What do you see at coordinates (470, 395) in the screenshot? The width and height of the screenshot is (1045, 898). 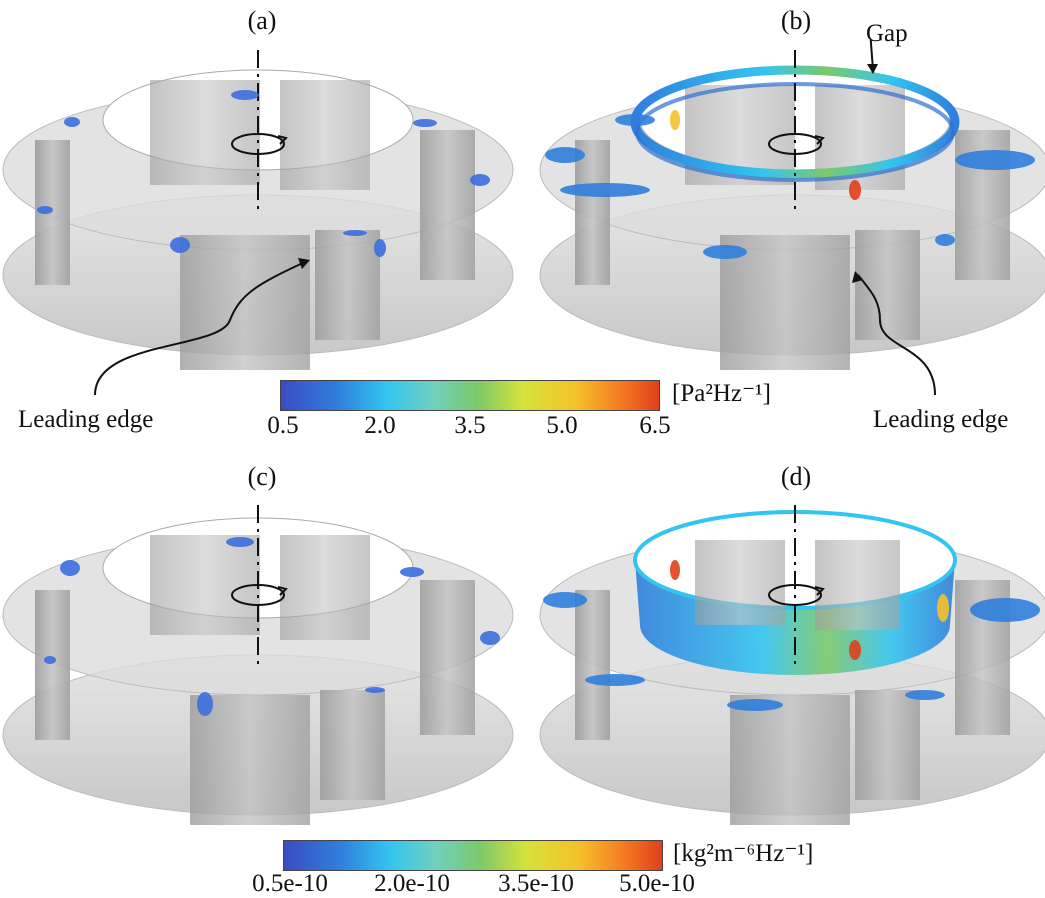 I see `colorbar-pressure` at bounding box center [470, 395].